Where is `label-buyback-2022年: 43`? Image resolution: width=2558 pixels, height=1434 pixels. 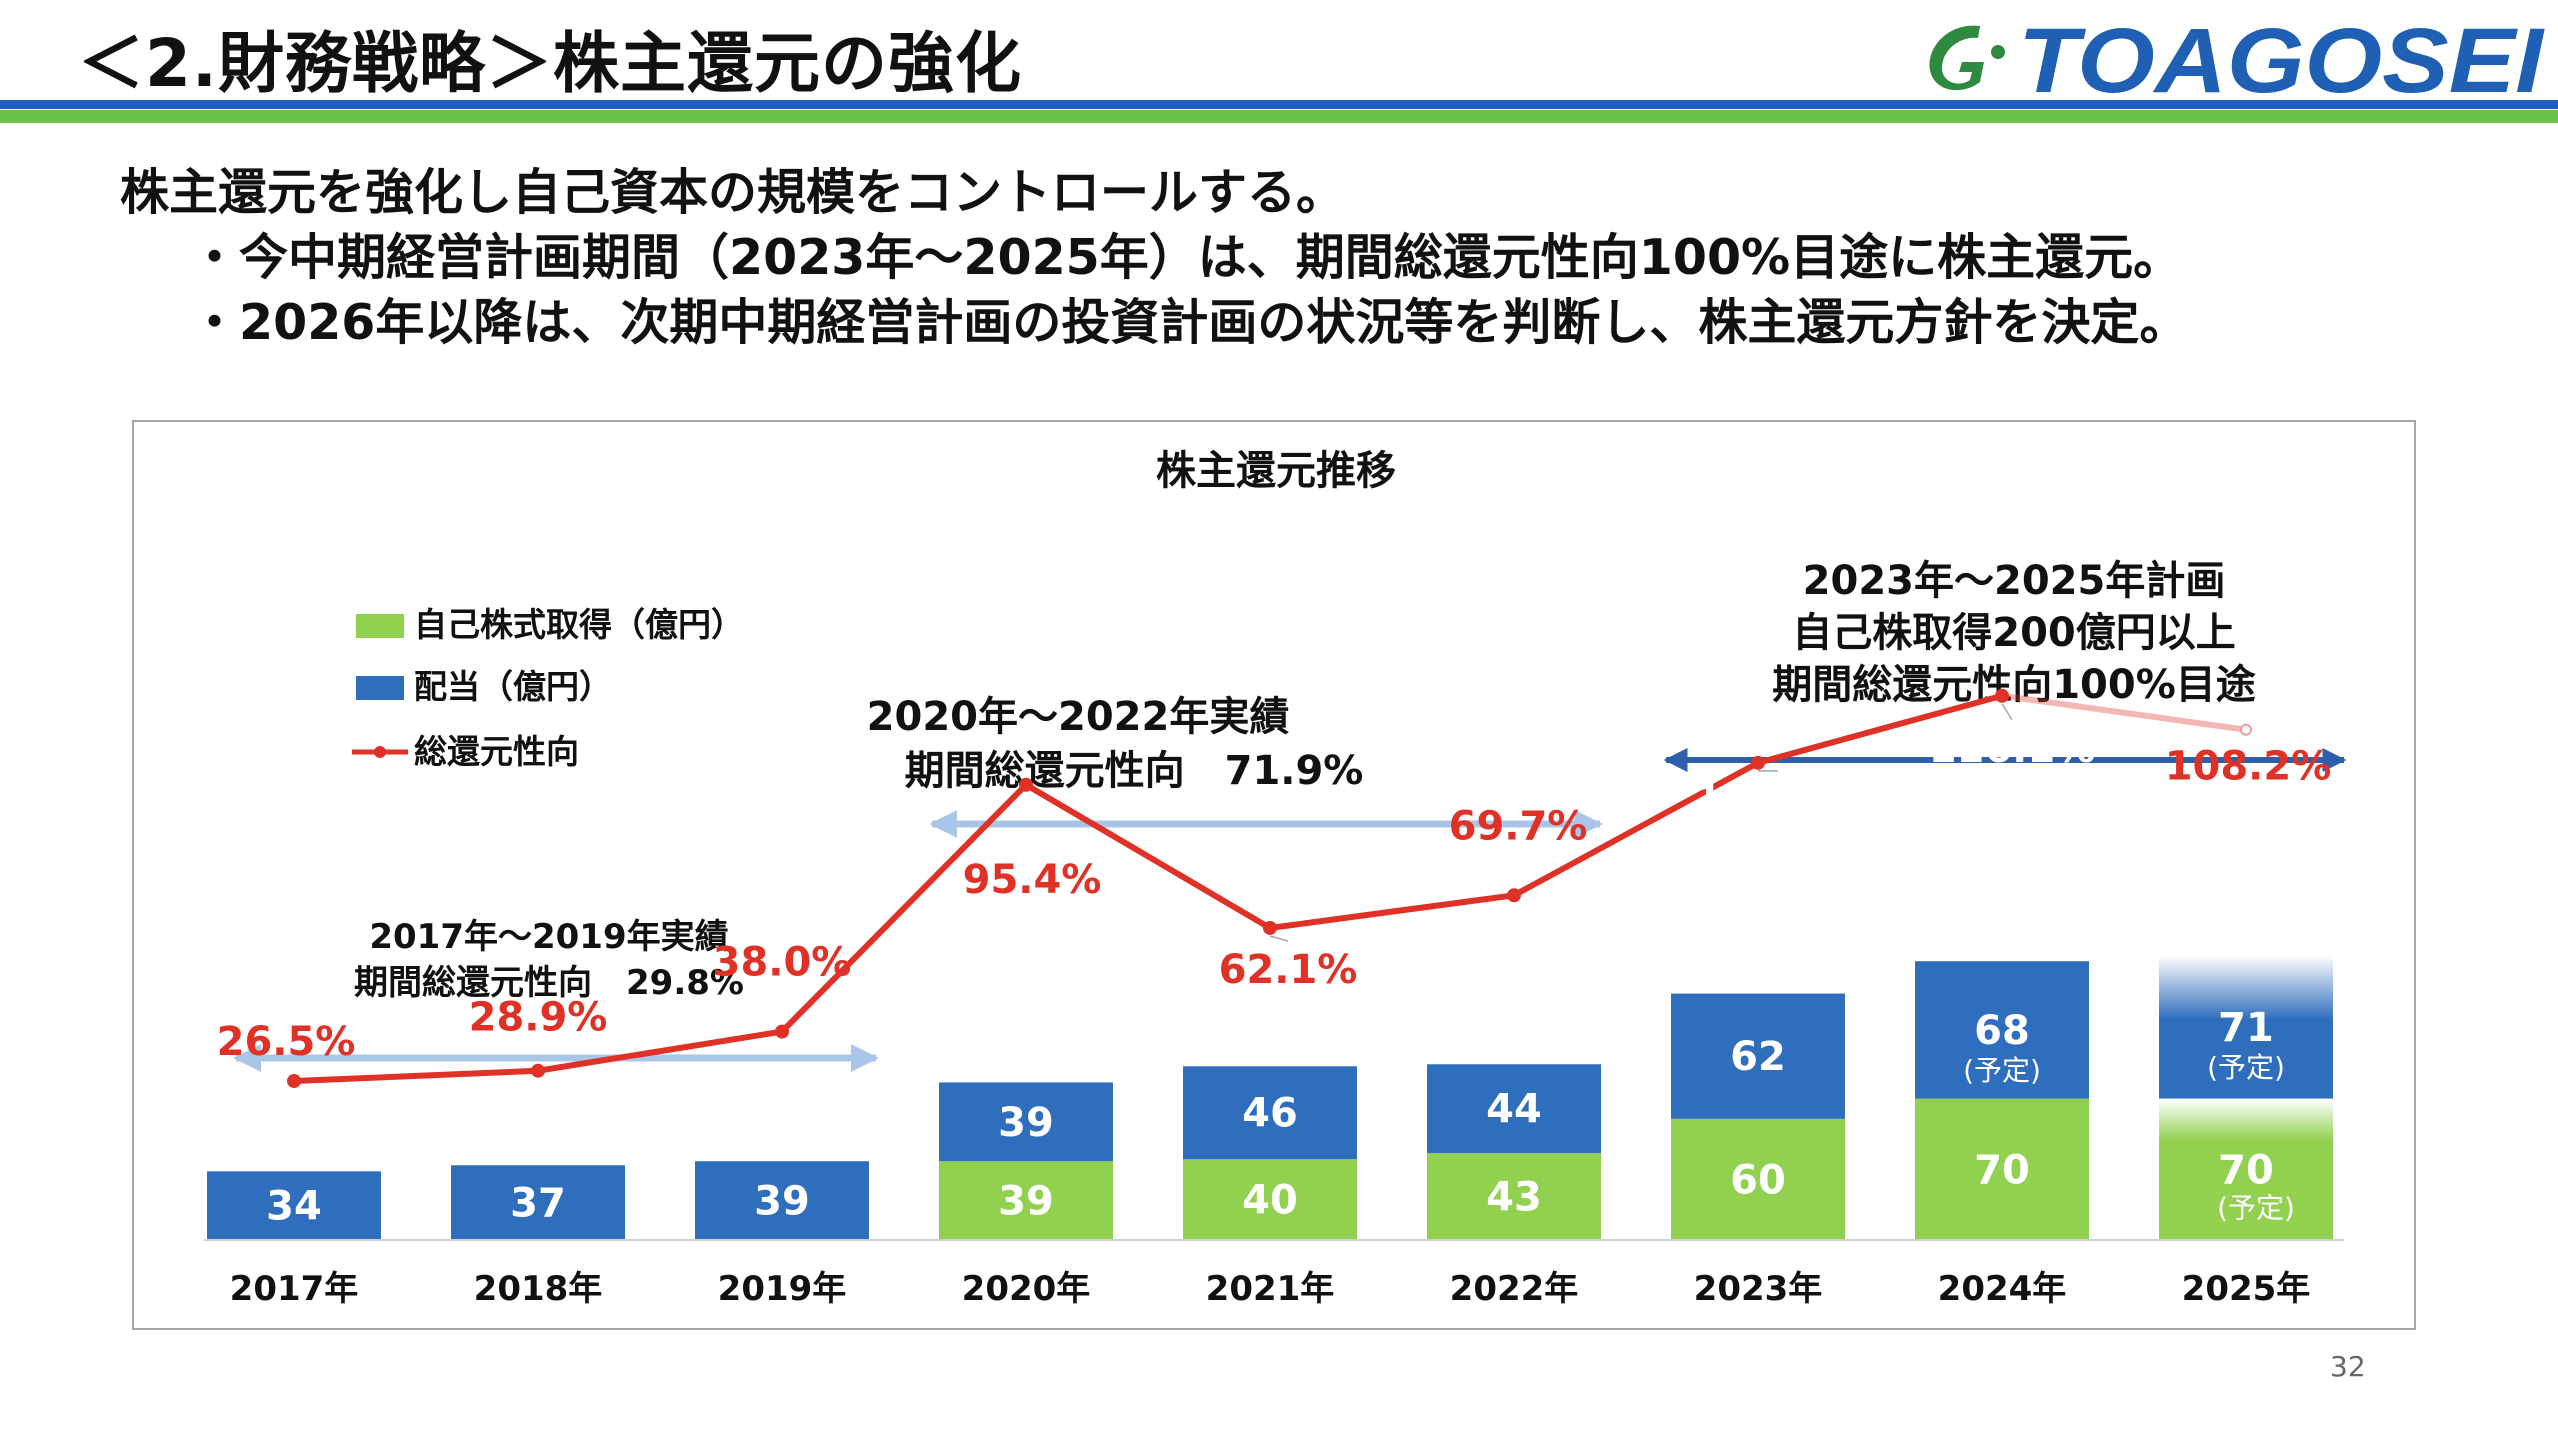
label-buyback-2022年: 43 is located at coordinates (1514, 1198).